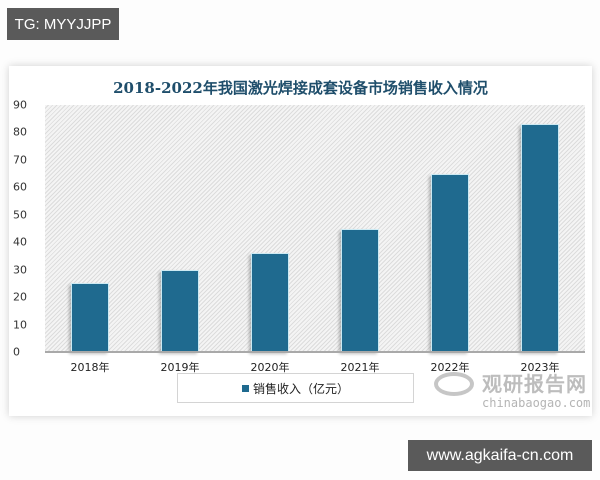  What do you see at coordinates (63, 24) in the screenshot?
I see `top-tag-label: TG: MYYJJPP` at bounding box center [63, 24].